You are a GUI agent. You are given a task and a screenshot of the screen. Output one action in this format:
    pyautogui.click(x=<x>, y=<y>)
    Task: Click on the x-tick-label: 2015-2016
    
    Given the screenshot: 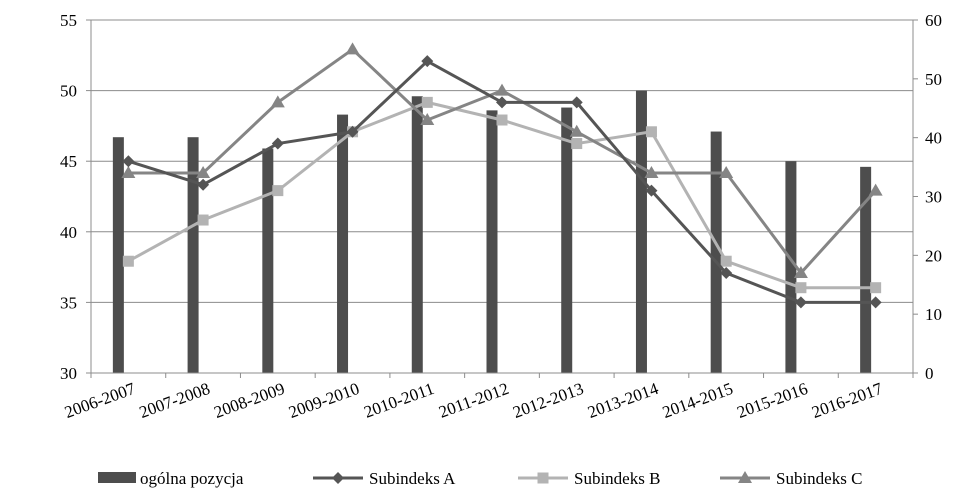 What is the action you would take?
    pyautogui.click(x=773, y=400)
    